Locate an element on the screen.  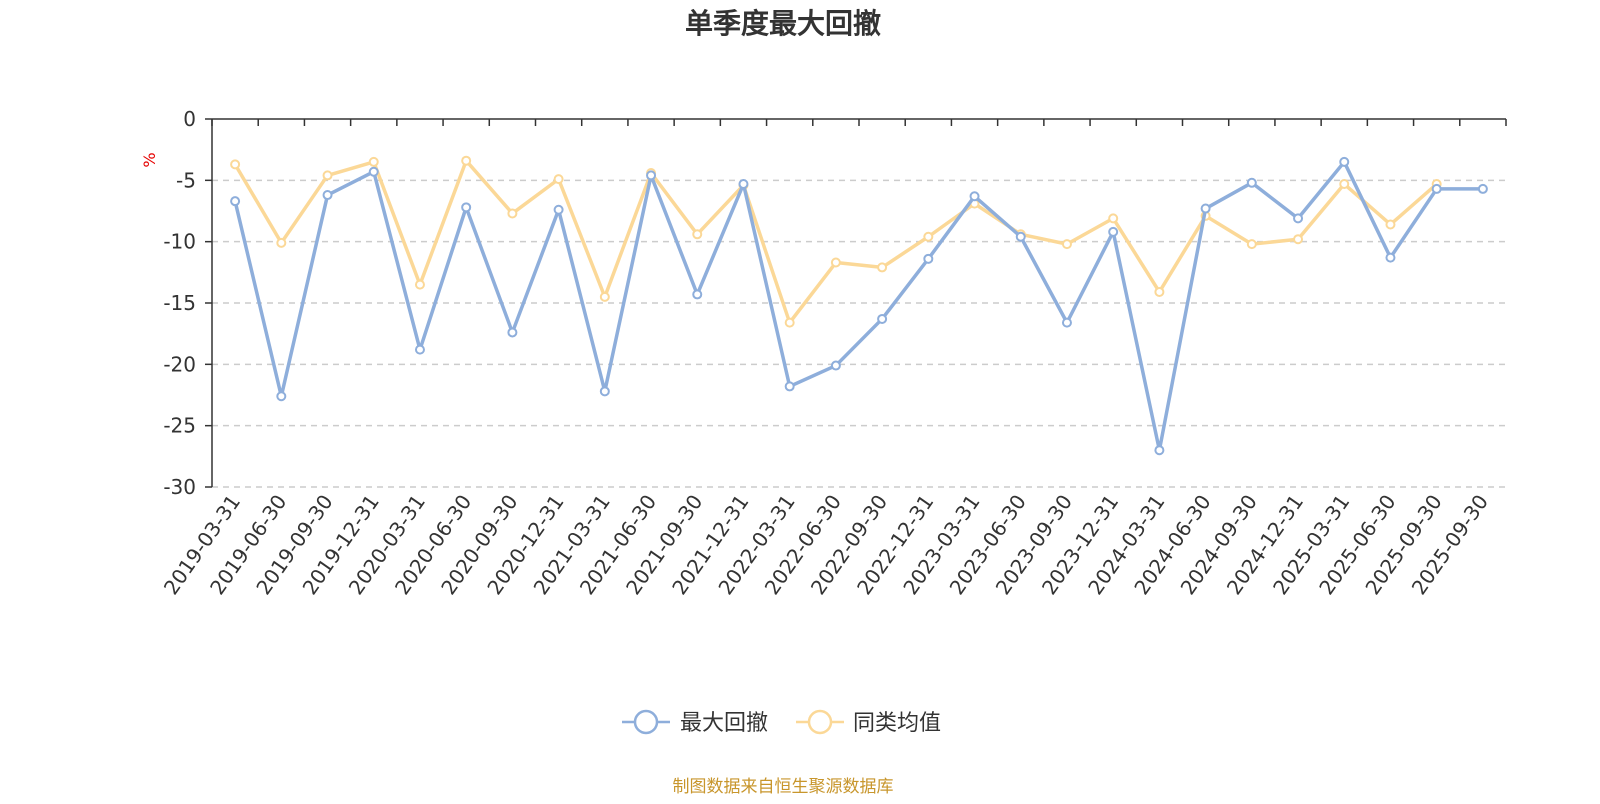
data-source-note: 制图数据来自恒生聚源数据库 is located at coordinates (783, 787).